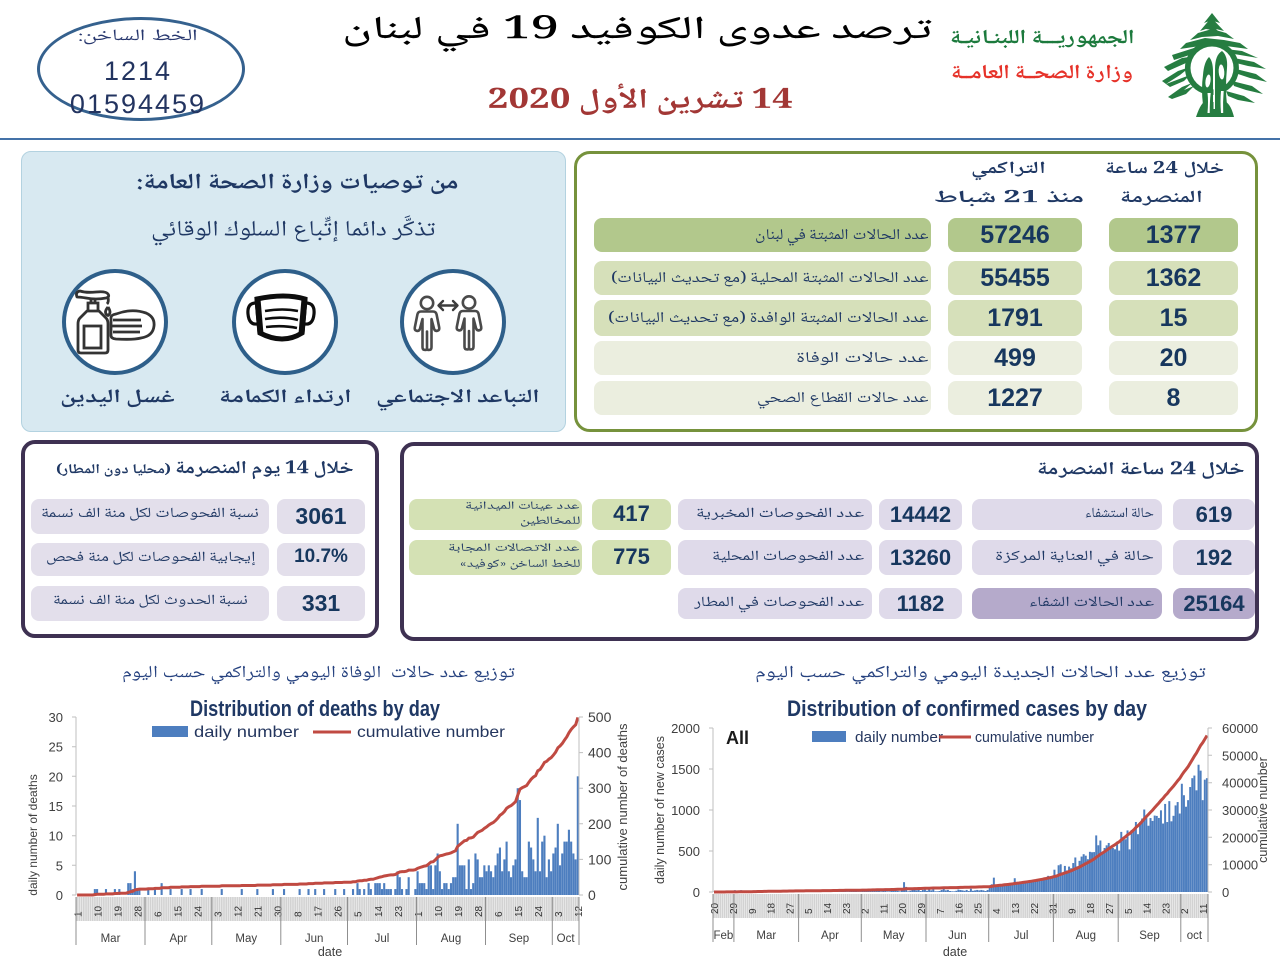 The width and height of the screenshot is (1280, 960). What do you see at coordinates (600, 788) in the screenshot?
I see `svg-text: 300` at bounding box center [600, 788].